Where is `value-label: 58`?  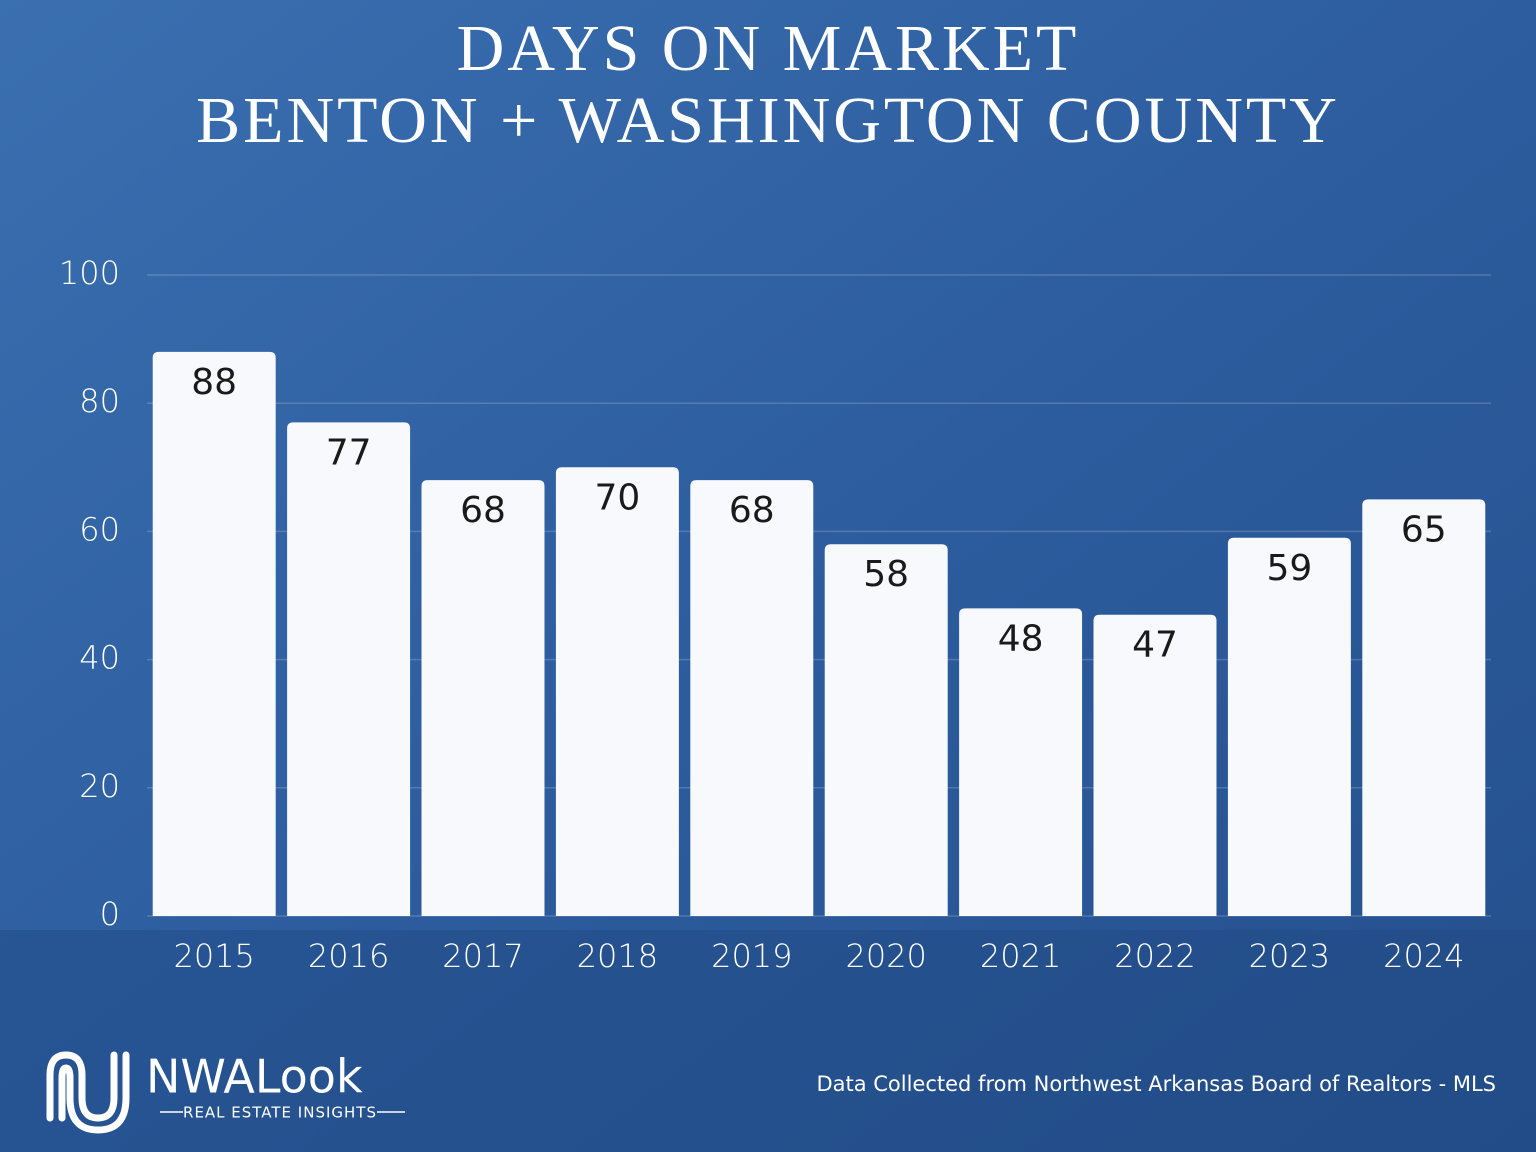 value-label: 58 is located at coordinates (886, 574).